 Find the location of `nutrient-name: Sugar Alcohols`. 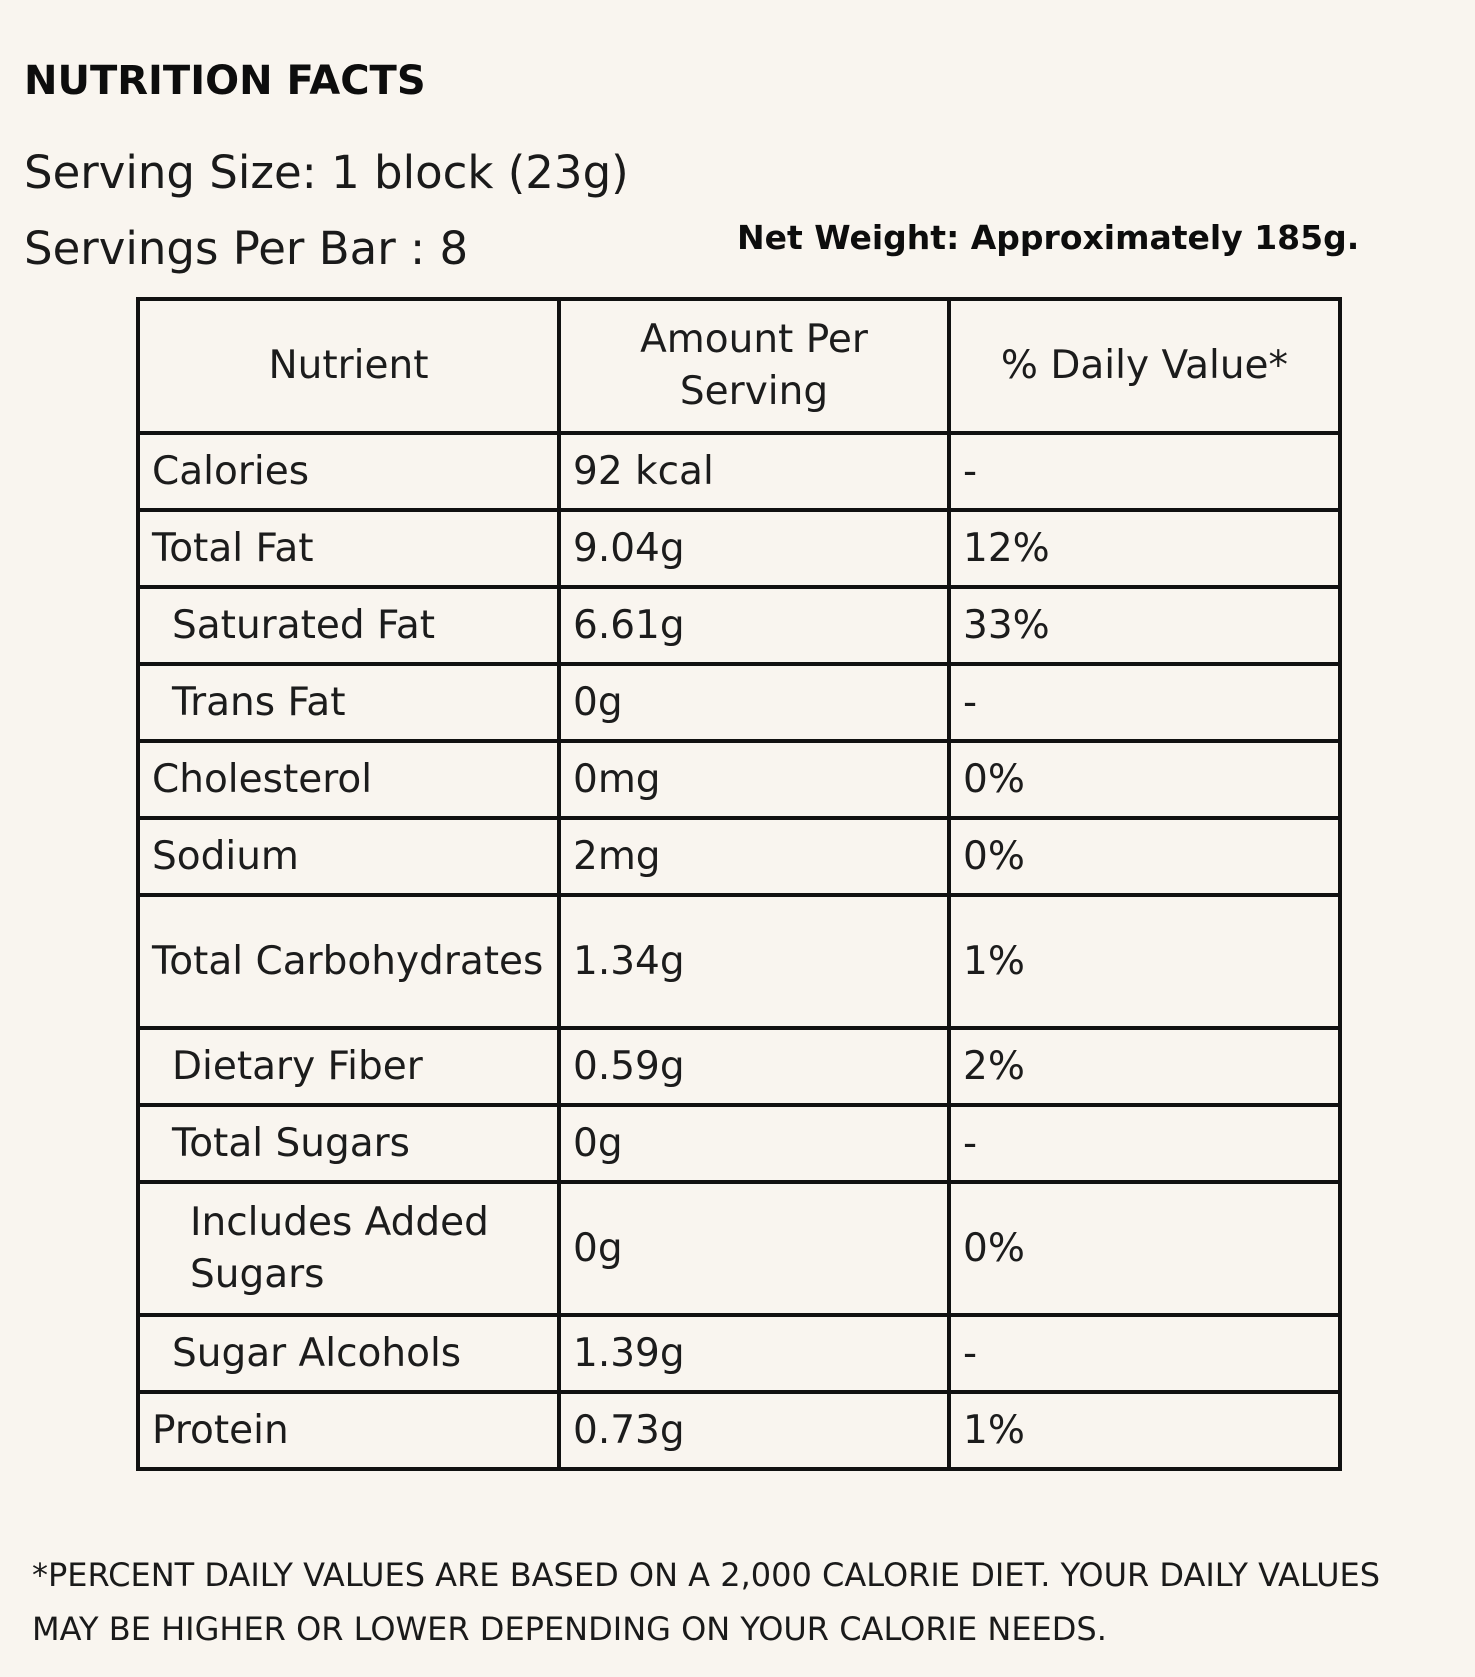

nutrient-name: Sugar Alcohols is located at coordinates (348, 1353).